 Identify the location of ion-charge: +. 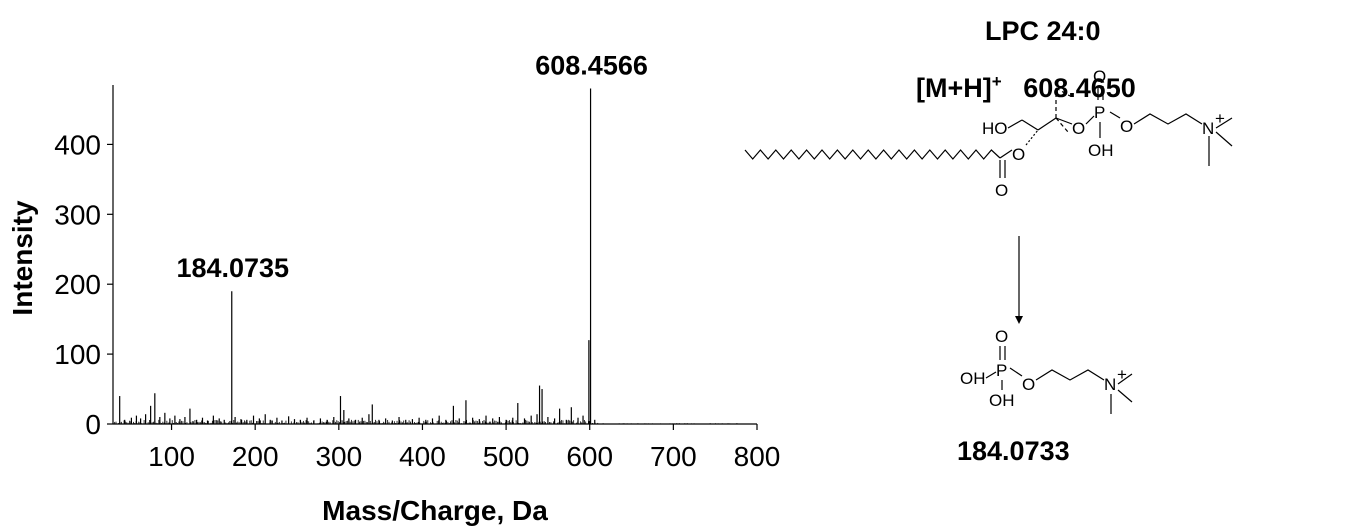
(996, 81).